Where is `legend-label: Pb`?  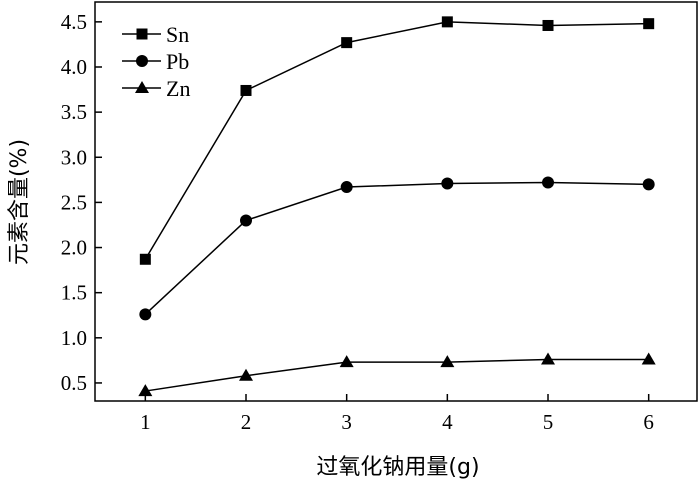 legend-label: Pb is located at coordinates (177, 61).